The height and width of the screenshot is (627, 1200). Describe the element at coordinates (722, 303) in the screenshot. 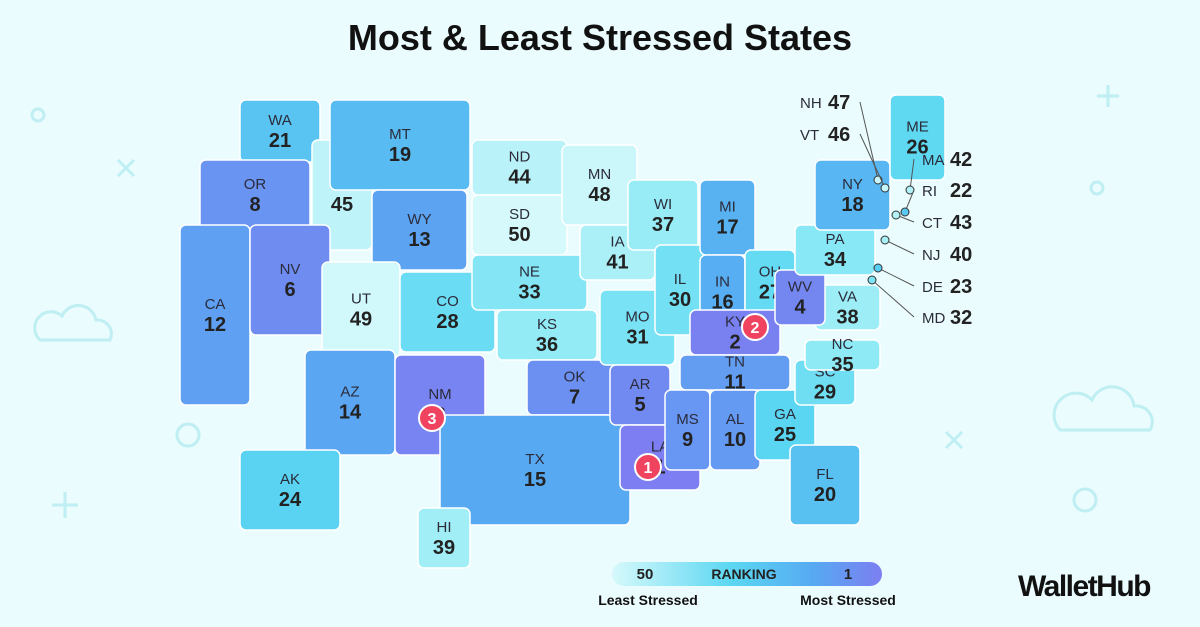

I see `state-rank: 16` at that location.